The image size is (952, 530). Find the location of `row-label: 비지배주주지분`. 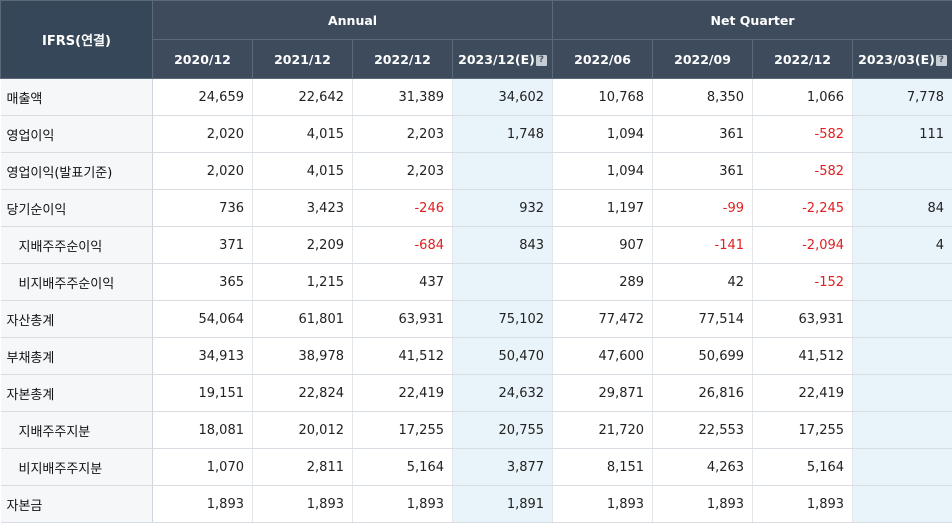

row-label: 비지배주주지분 is located at coordinates (76, 467).